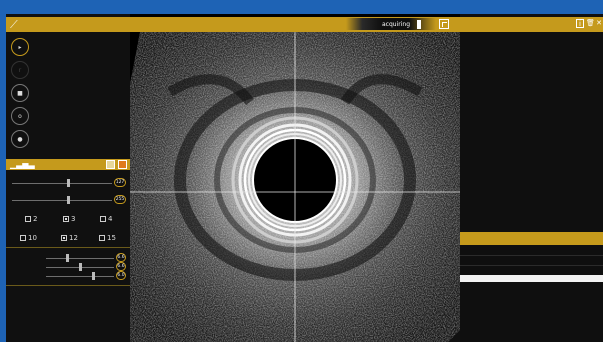  I want to click on option-label: 3, so click(73, 219).